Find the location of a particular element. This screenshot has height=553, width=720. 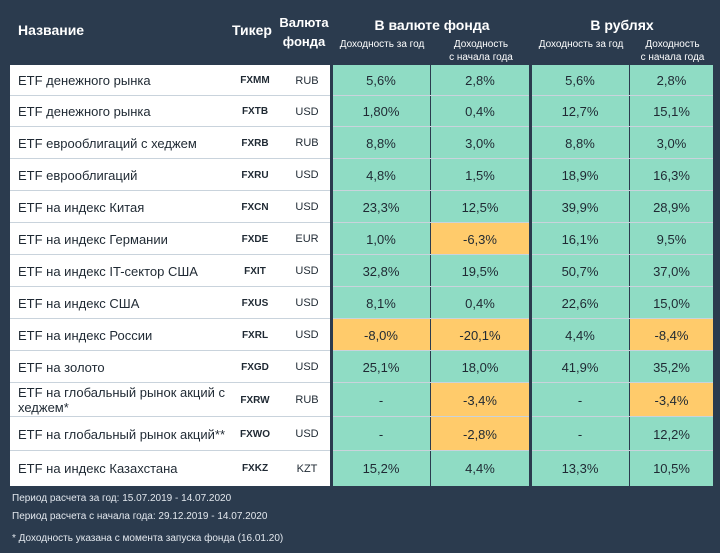

cell-rub-ytd: -3,4% is located at coordinates (671, 400).